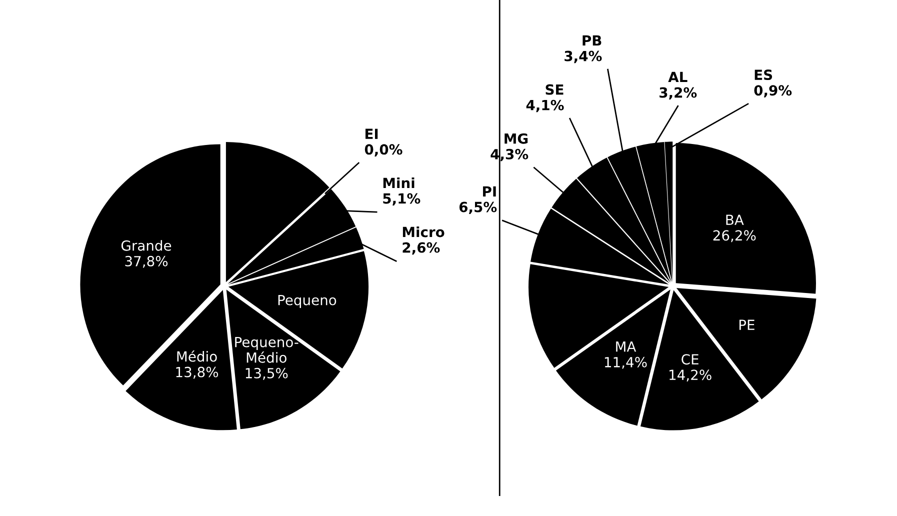  I want to click on legend-label: Mini, so click(398, 182).